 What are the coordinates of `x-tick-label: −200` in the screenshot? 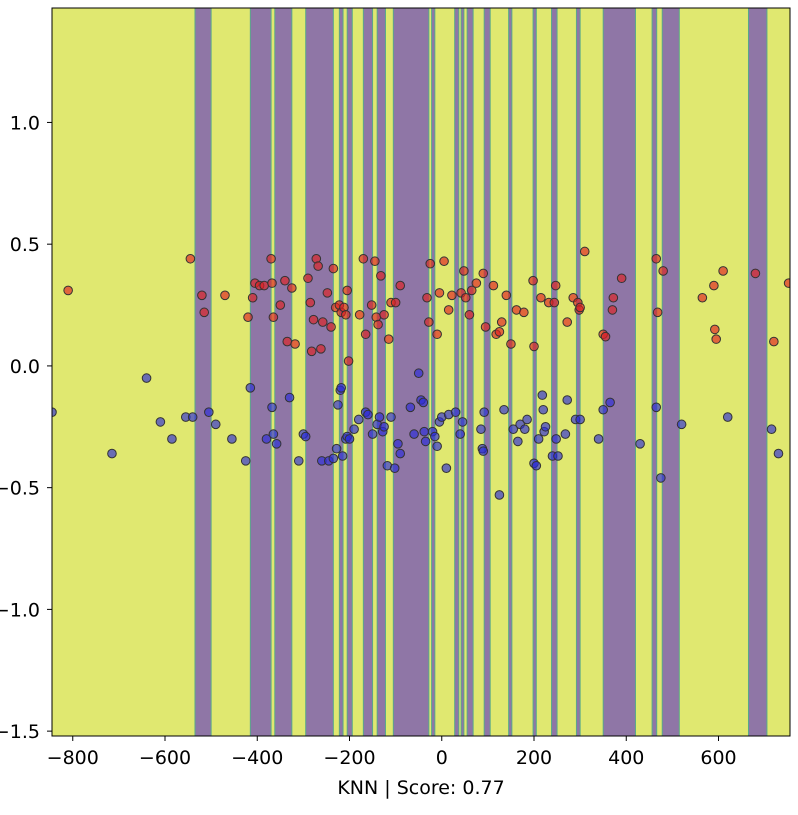 It's located at (349, 758).